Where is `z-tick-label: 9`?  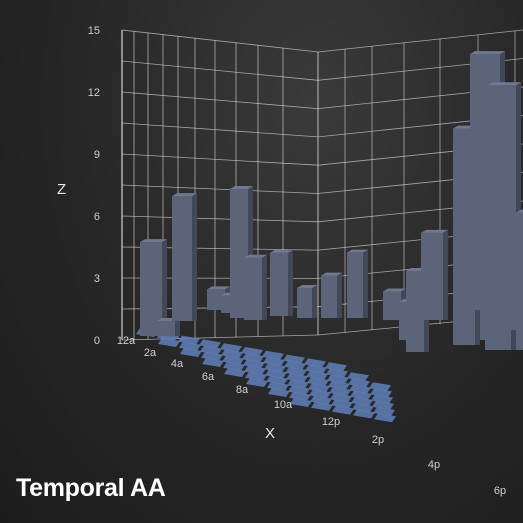
z-tick-label: 9 is located at coordinates (97, 155).